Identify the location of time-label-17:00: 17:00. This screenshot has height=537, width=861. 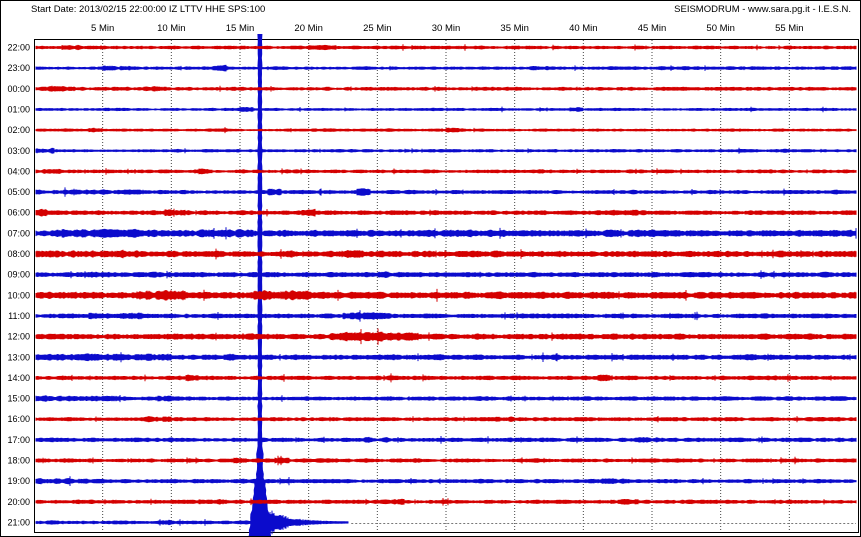
(18, 440).